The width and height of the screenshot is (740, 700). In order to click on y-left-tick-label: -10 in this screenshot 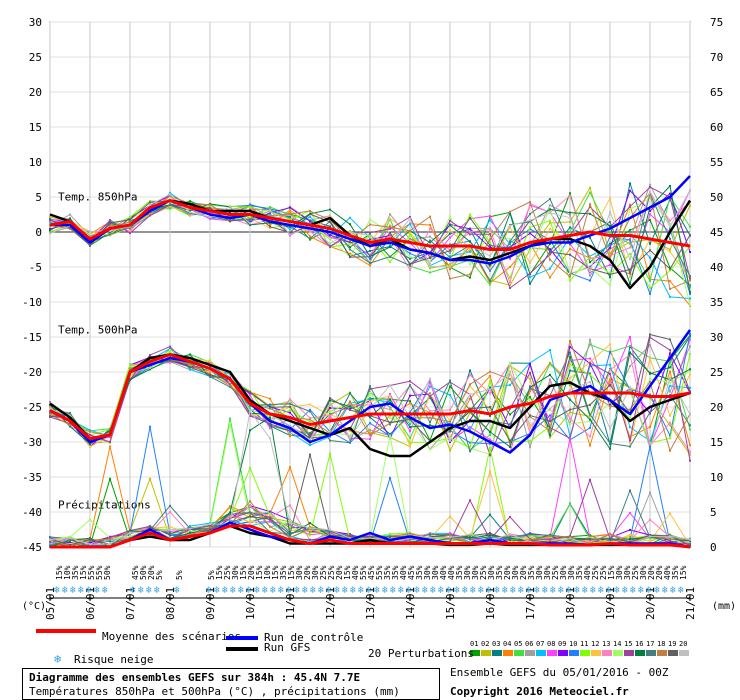, I will do `click(32, 302)`.